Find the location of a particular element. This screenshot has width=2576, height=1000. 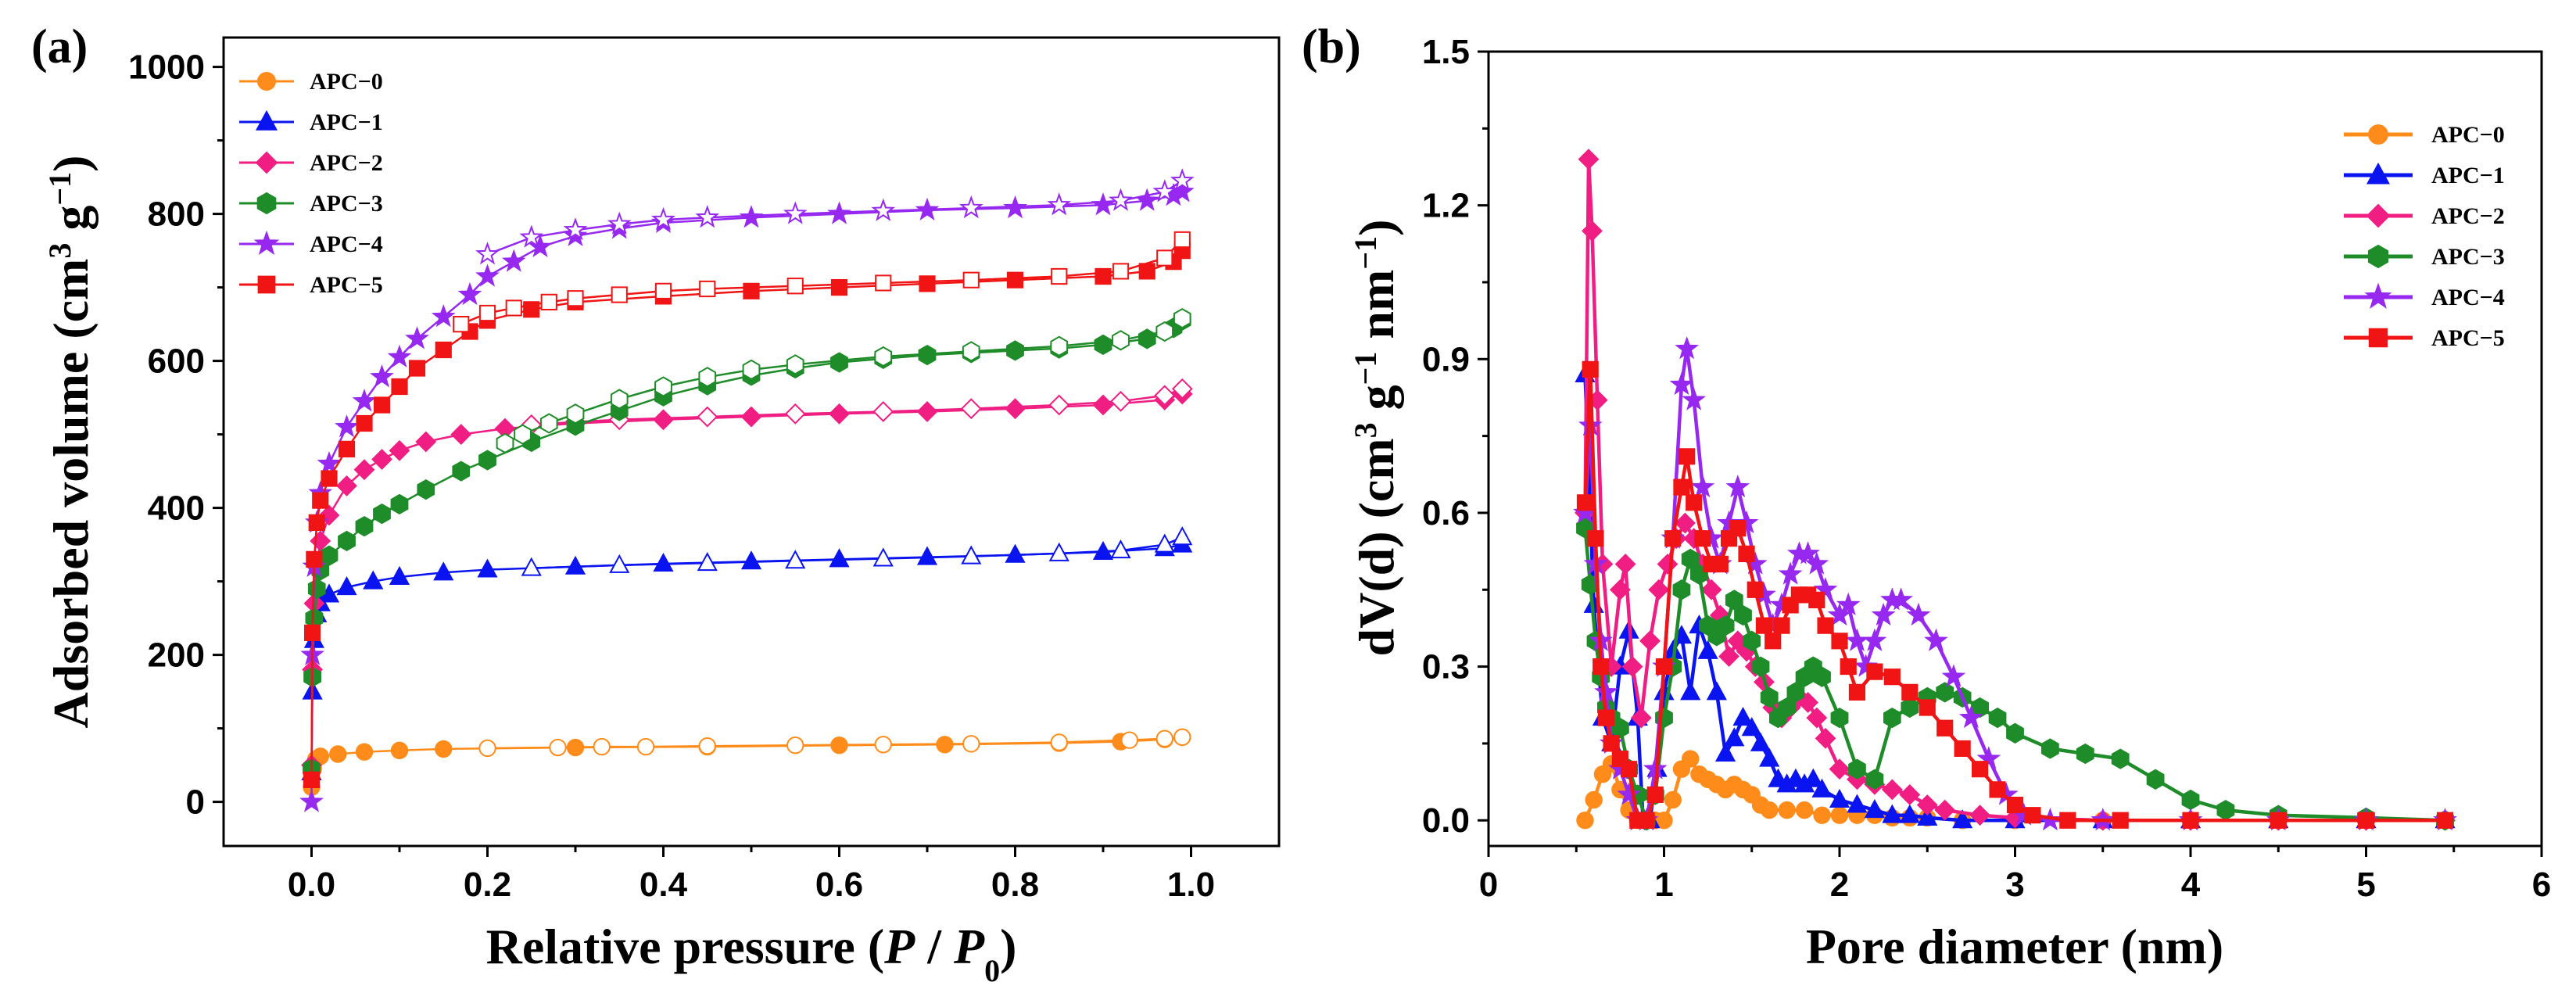

x-tick-label: 0.8 is located at coordinates (1015, 885).